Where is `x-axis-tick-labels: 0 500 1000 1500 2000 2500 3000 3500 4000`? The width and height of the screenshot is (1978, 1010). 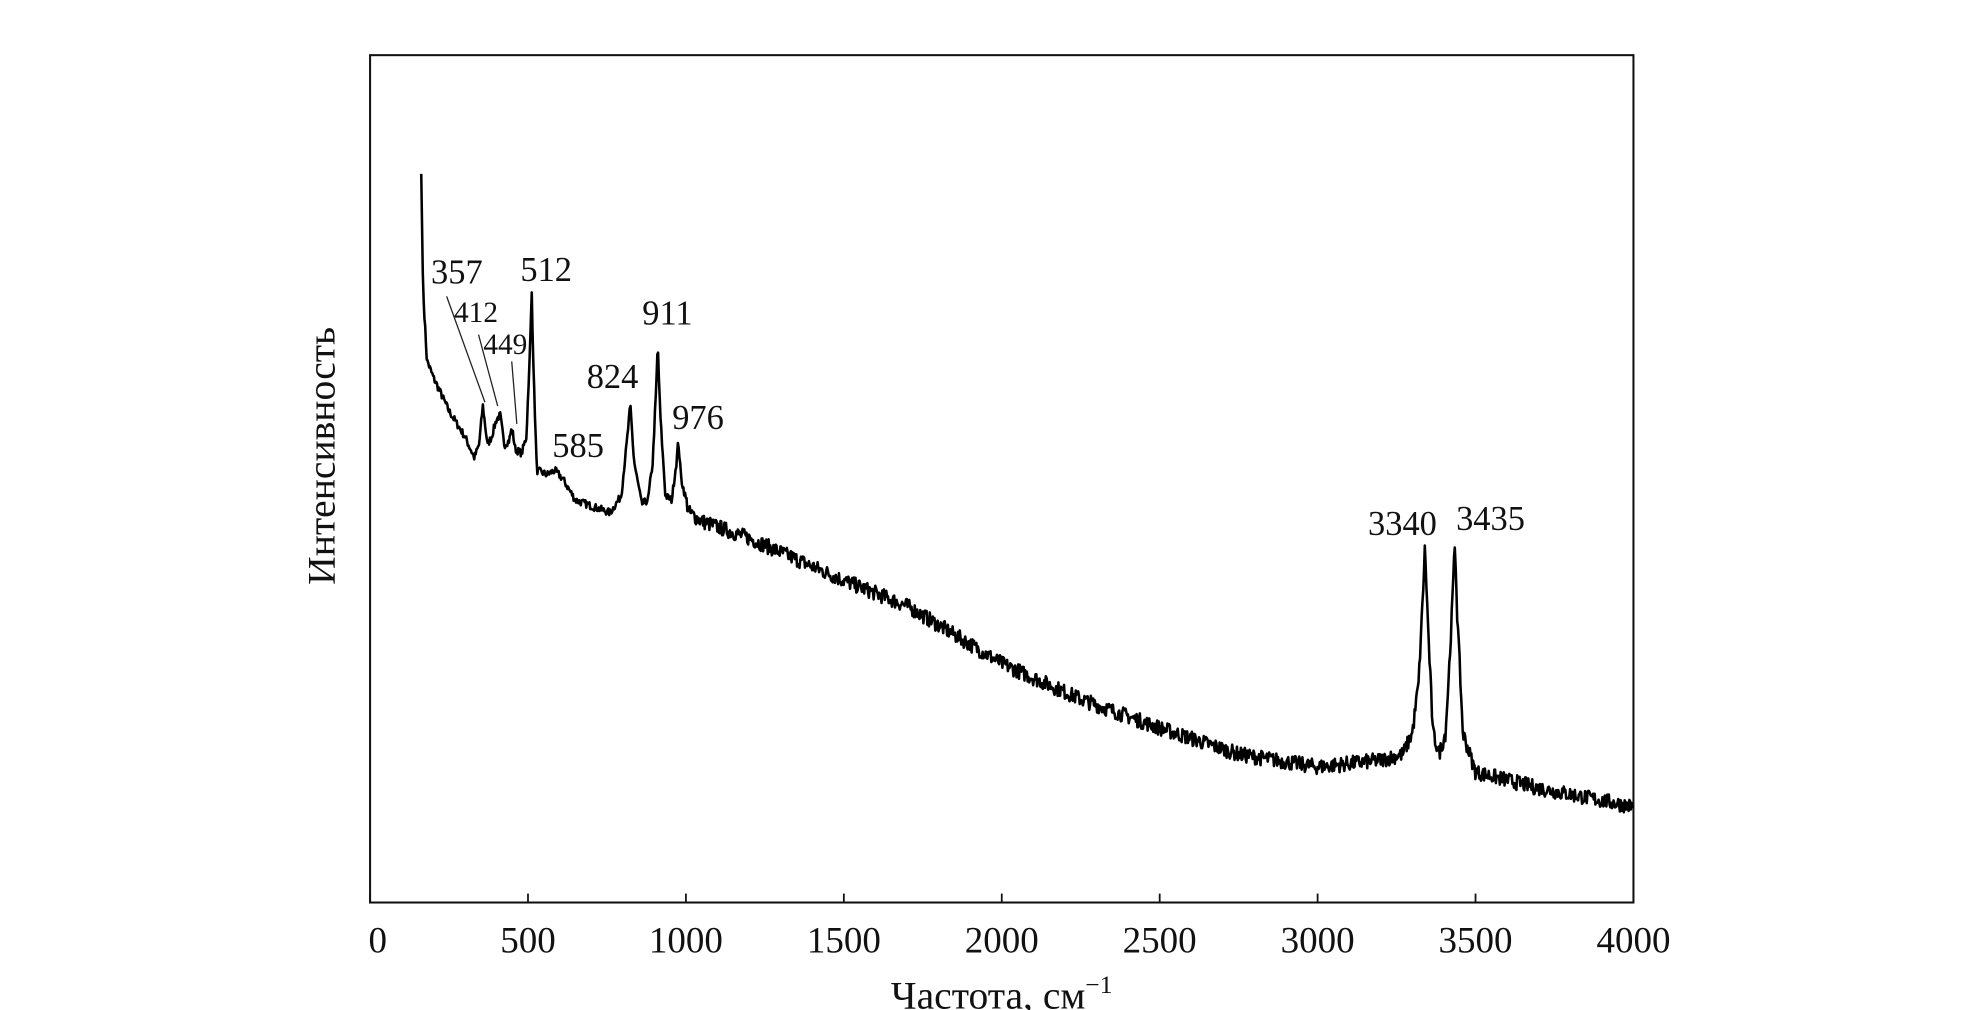
x-axis-tick-labels: 0 500 1000 1500 2000 2500 3000 3500 4000 is located at coordinates (1019, 940).